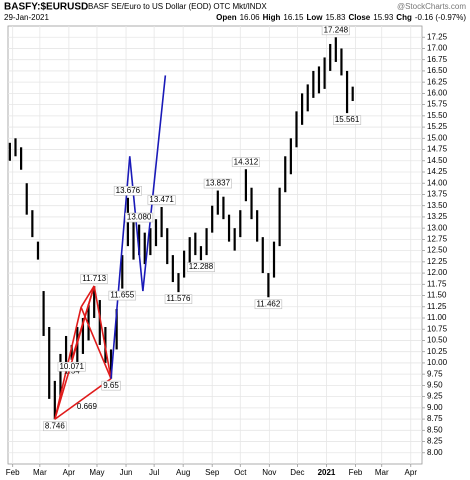  I want to click on annotation-label: 11.713, so click(94, 278).